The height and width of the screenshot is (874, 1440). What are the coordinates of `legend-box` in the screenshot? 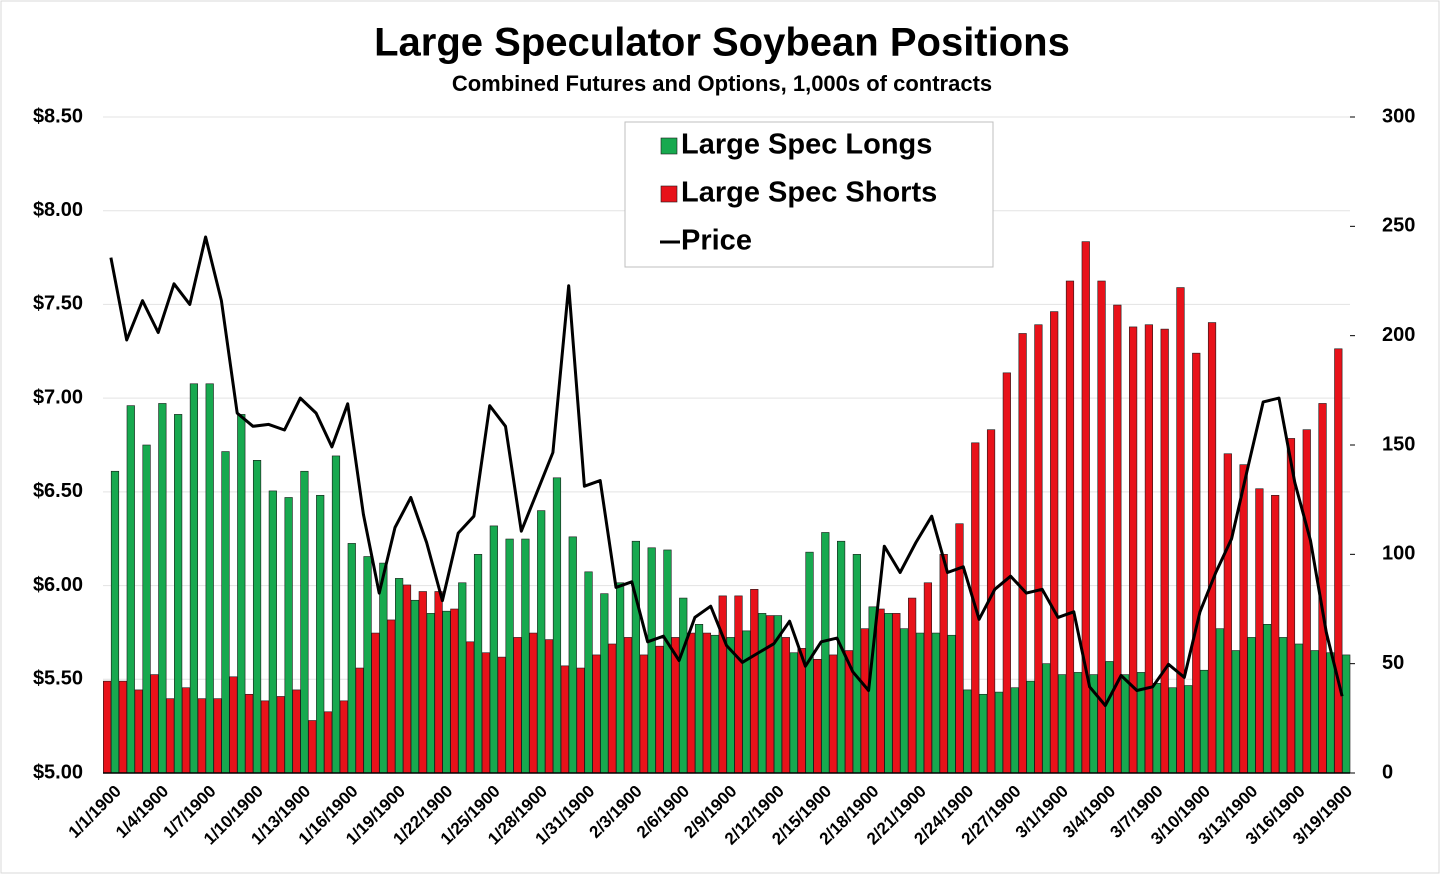 It's located at (809, 194).